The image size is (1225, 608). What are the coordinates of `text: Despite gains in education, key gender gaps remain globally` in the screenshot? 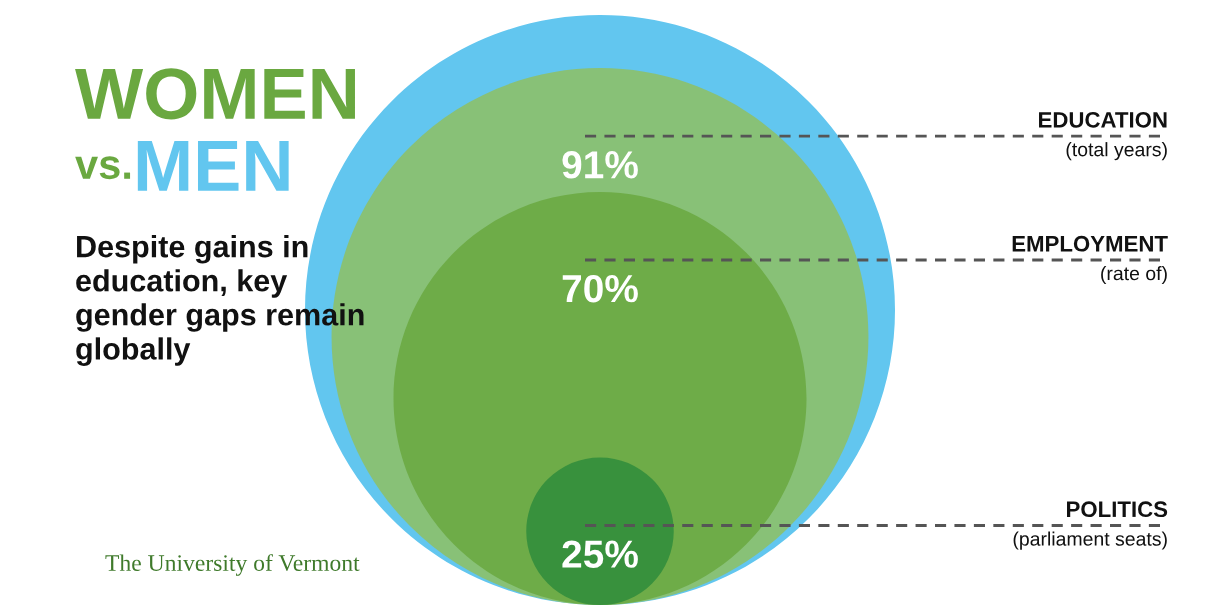 It's located at (220, 300).